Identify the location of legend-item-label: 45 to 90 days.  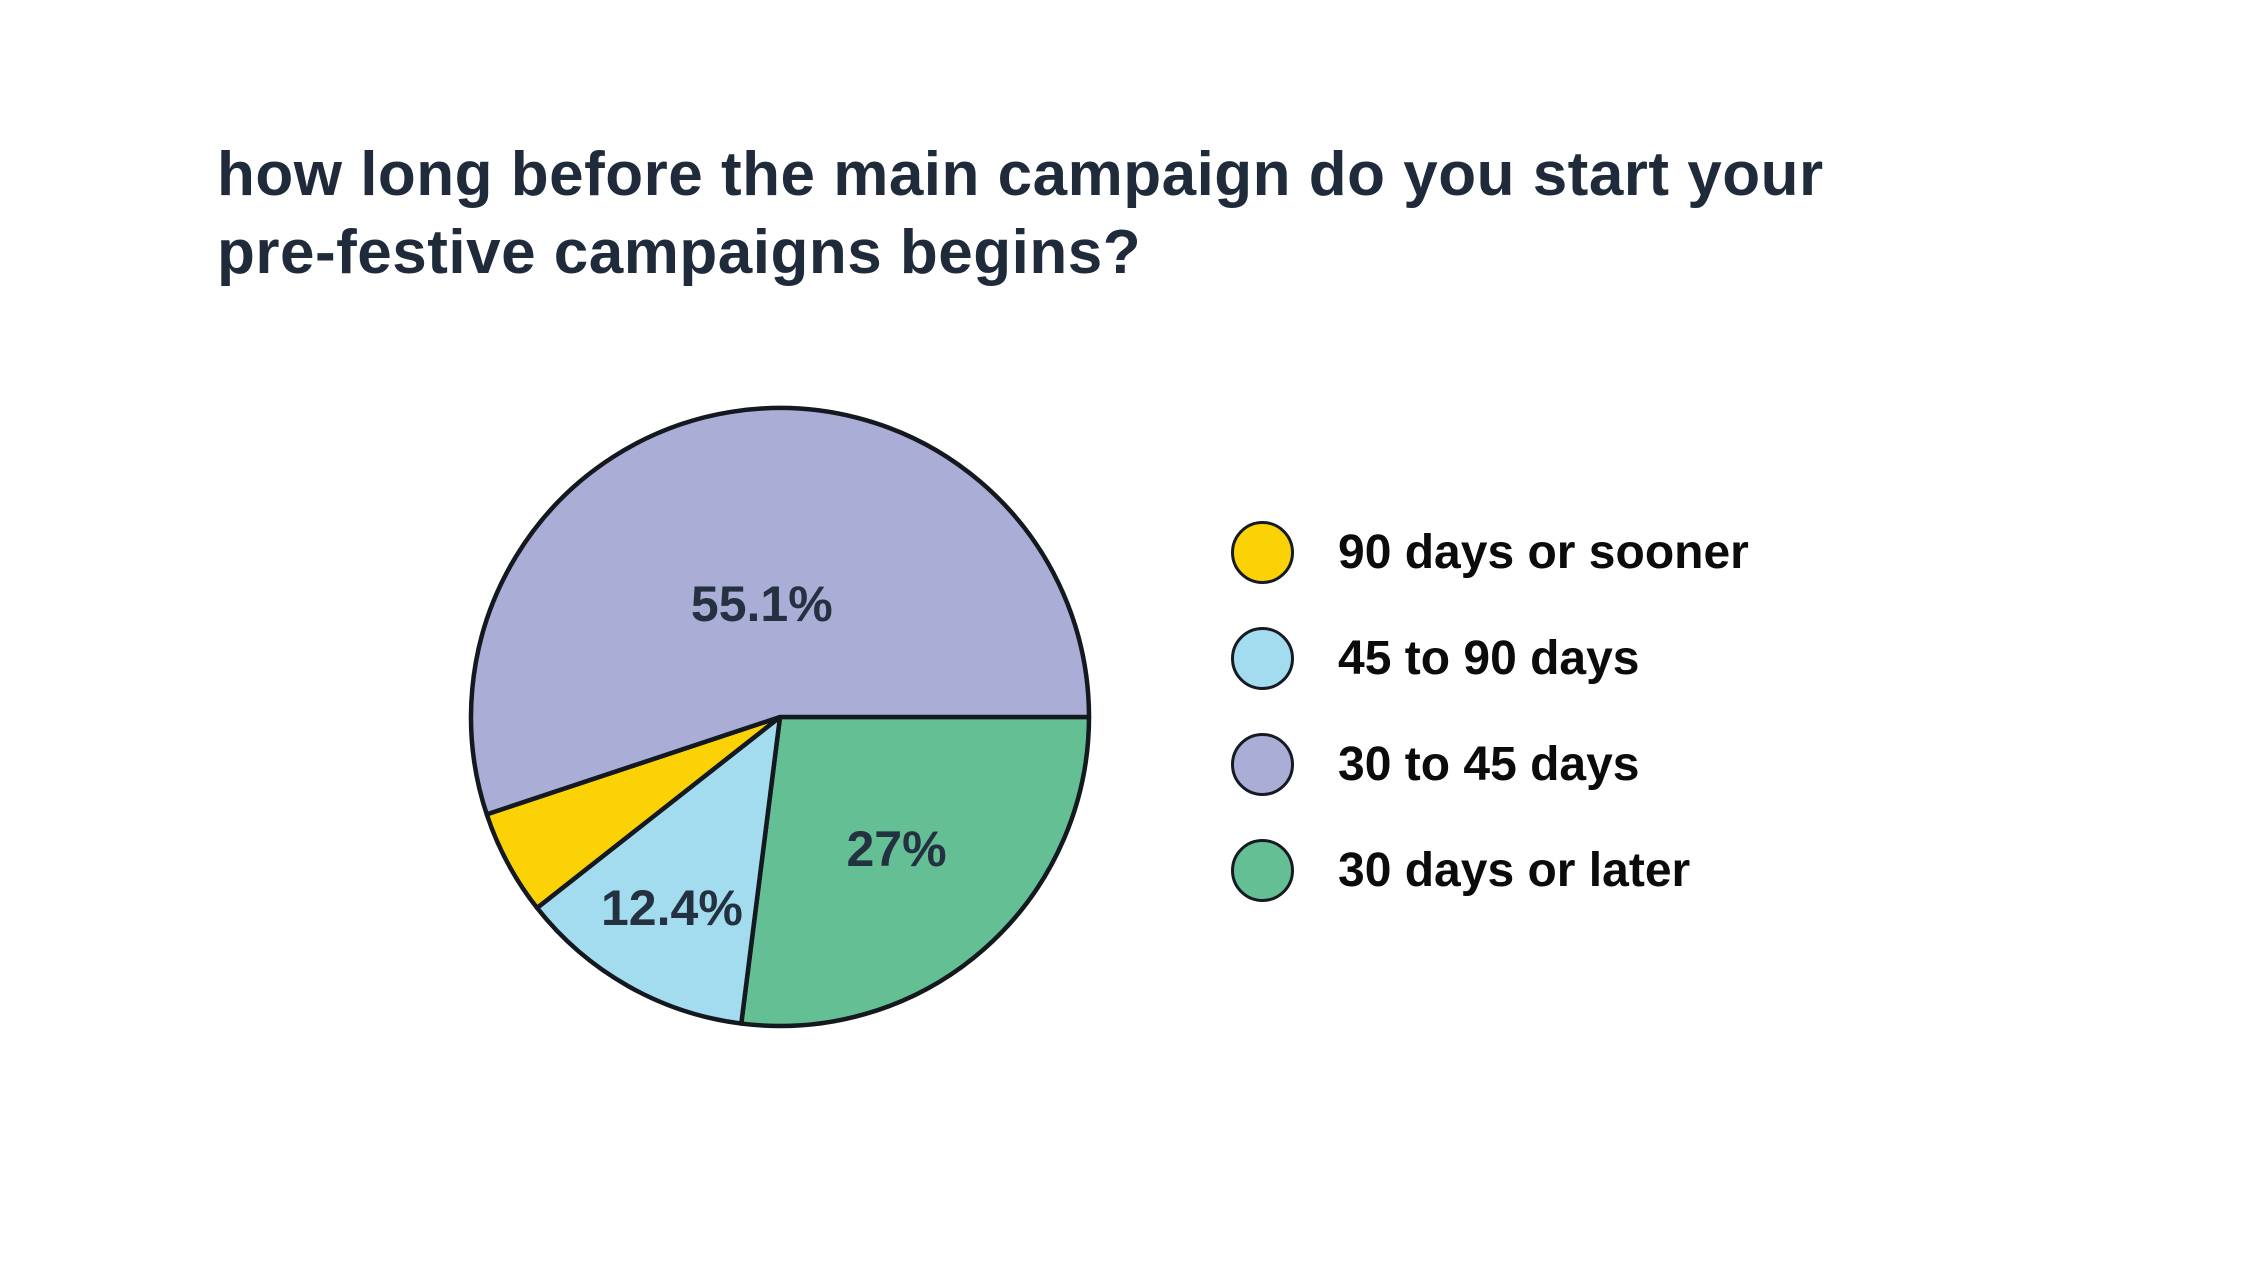
(1489, 658).